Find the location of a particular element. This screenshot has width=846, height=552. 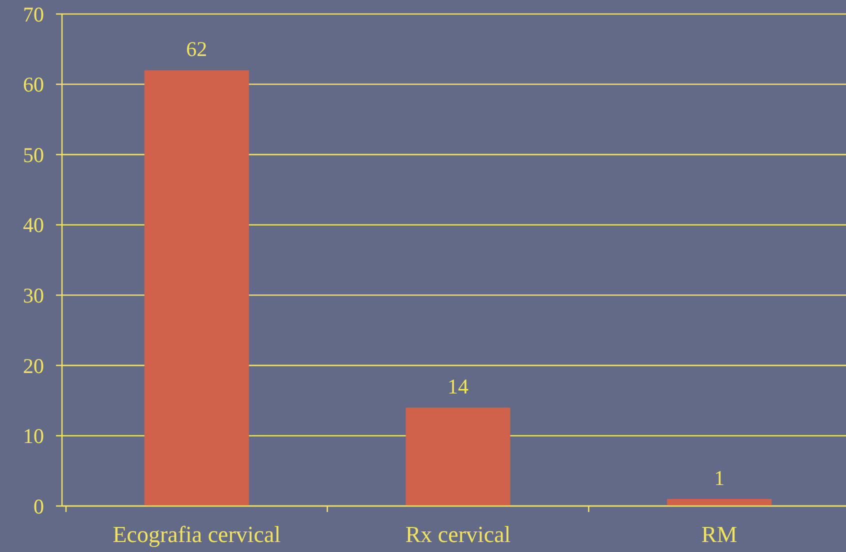

data-label: 62 is located at coordinates (197, 49).